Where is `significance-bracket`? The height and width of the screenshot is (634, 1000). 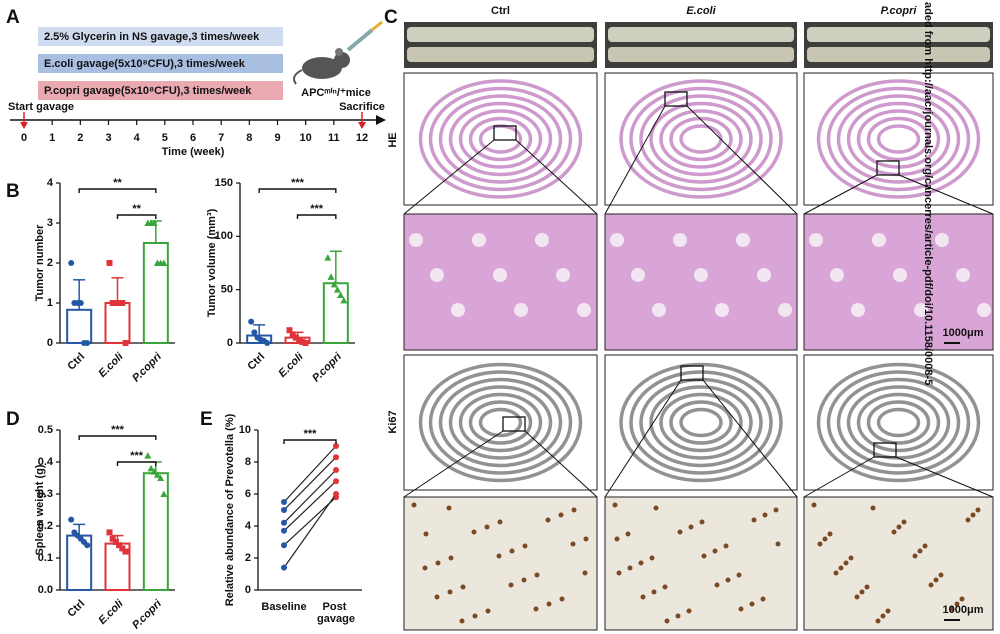
significance-bracket is located at coordinates (316, 216).